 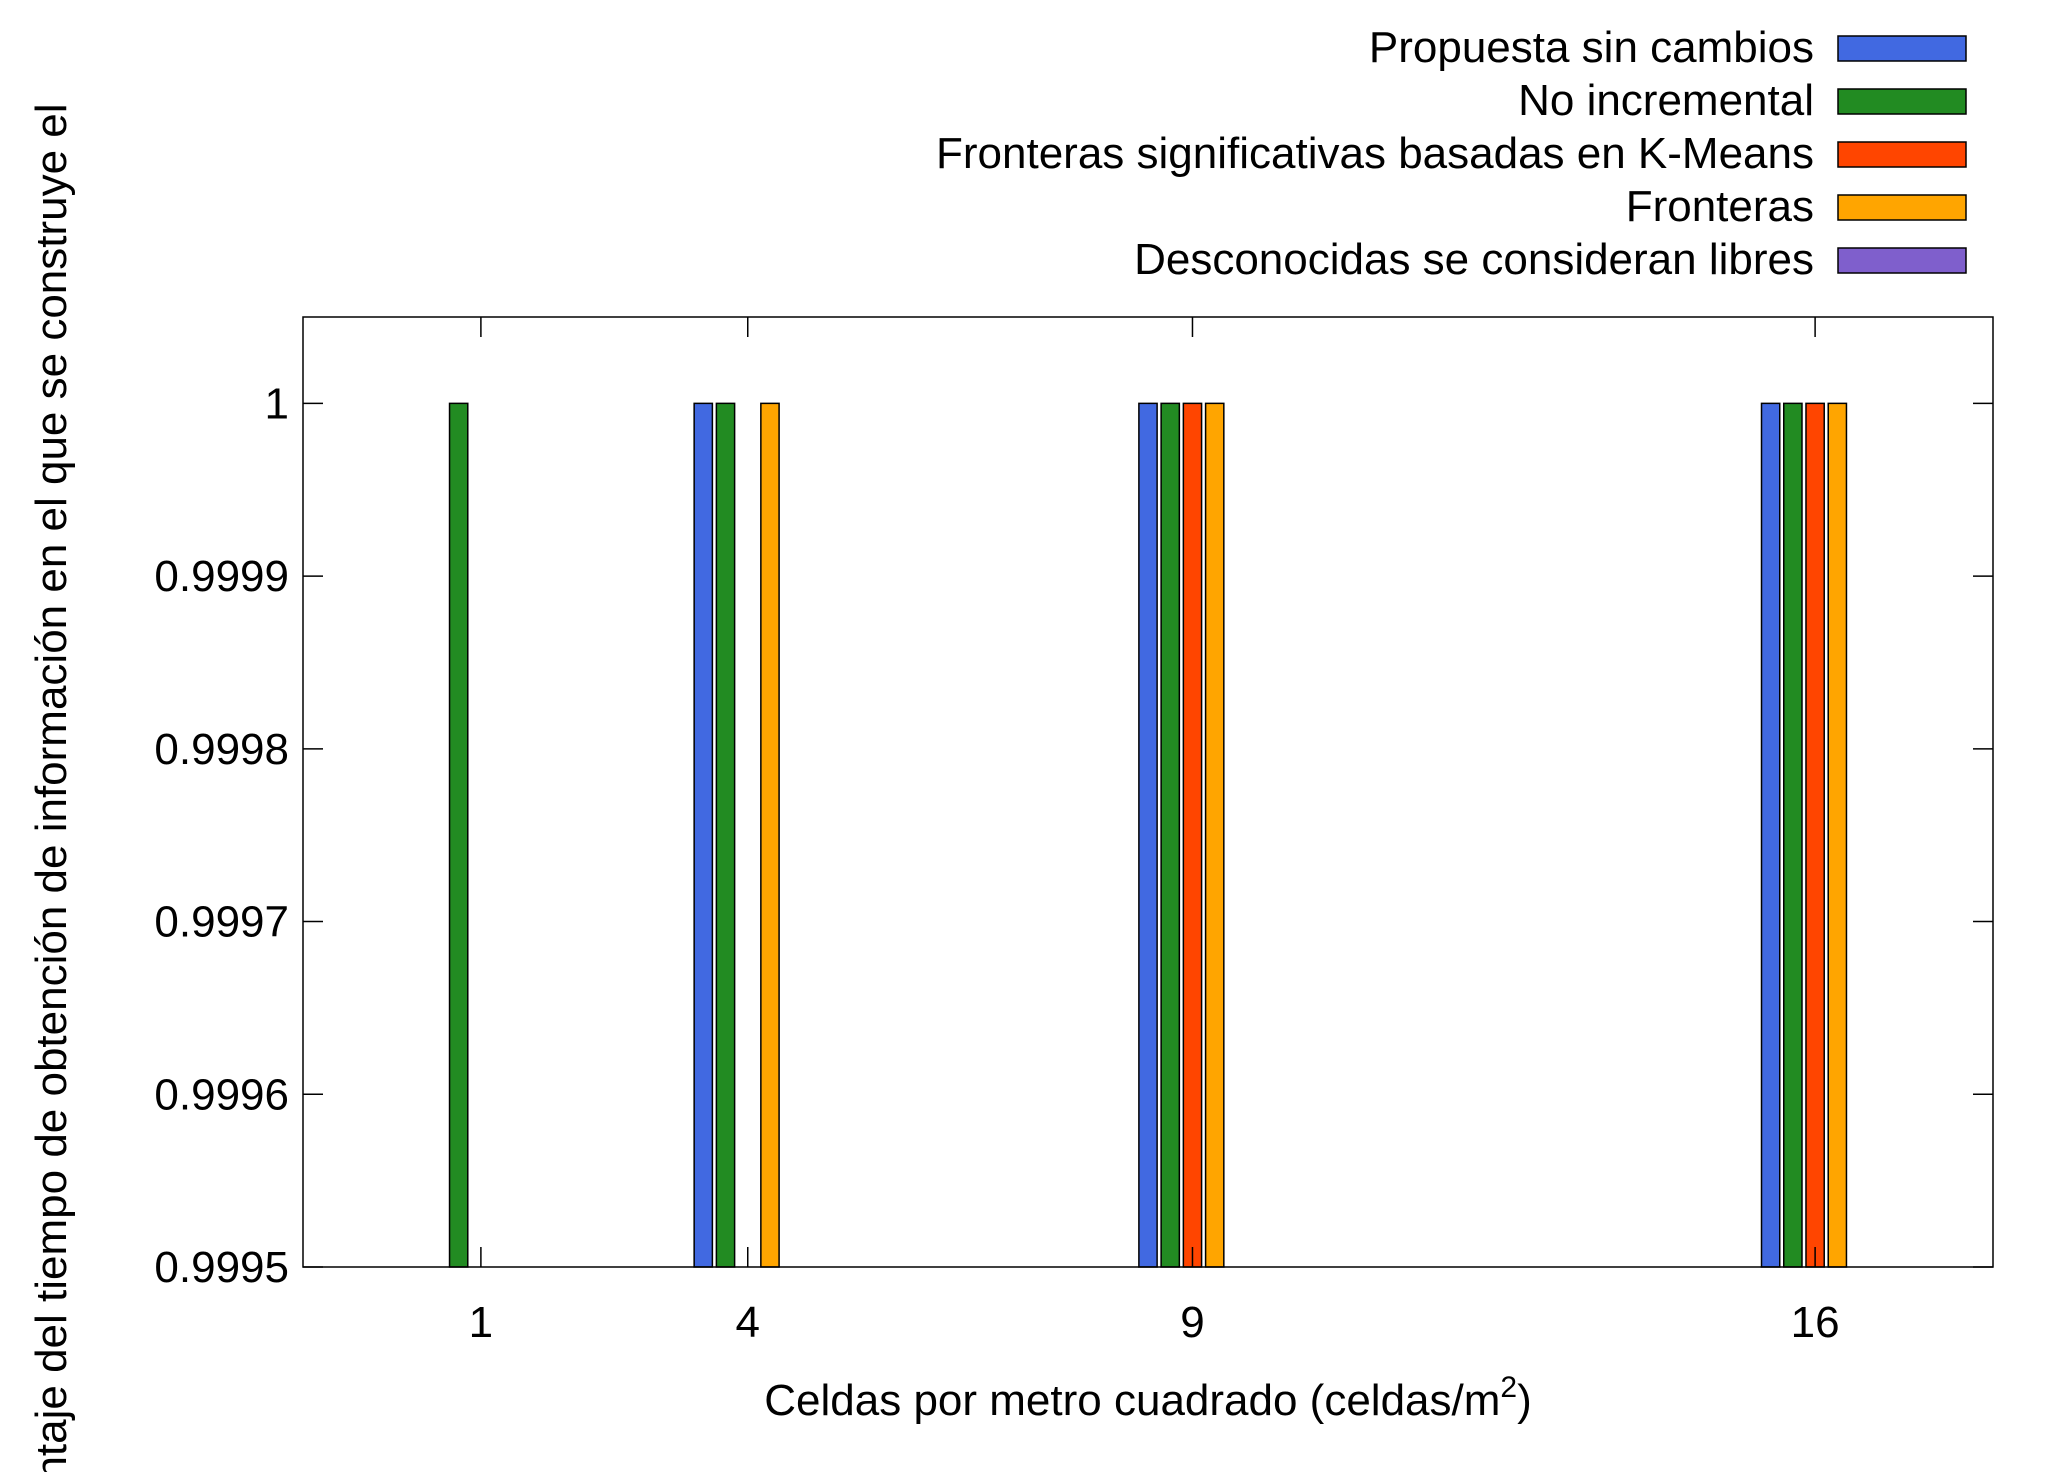 What do you see at coordinates (221, 922) in the screenshot?
I see `y-tick-label: 0.9997` at bounding box center [221, 922].